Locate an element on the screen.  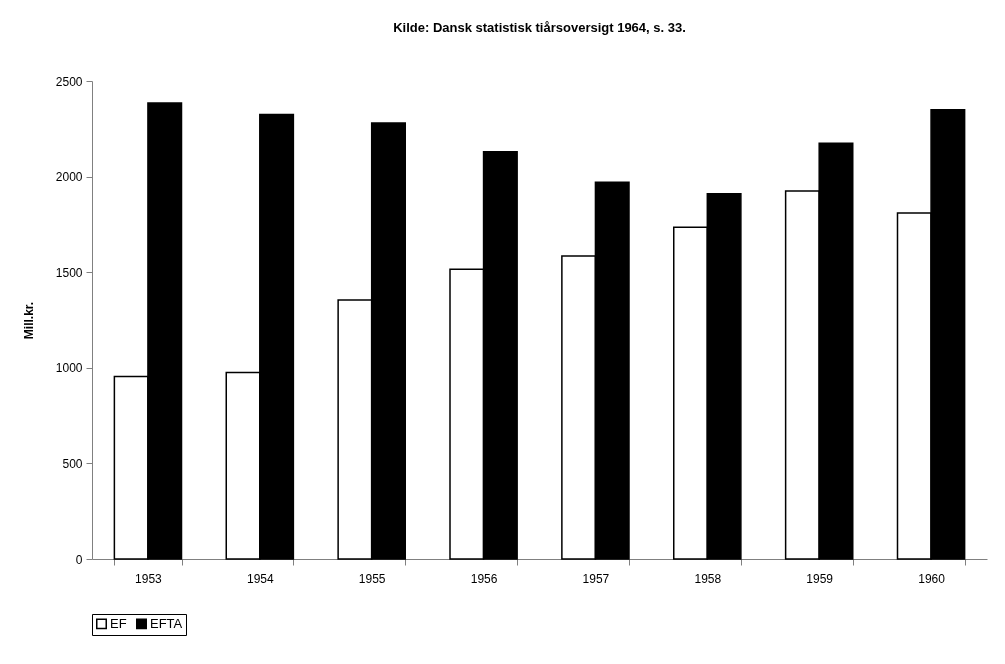
x-tick-label: 1953 is located at coordinates (149, 578).